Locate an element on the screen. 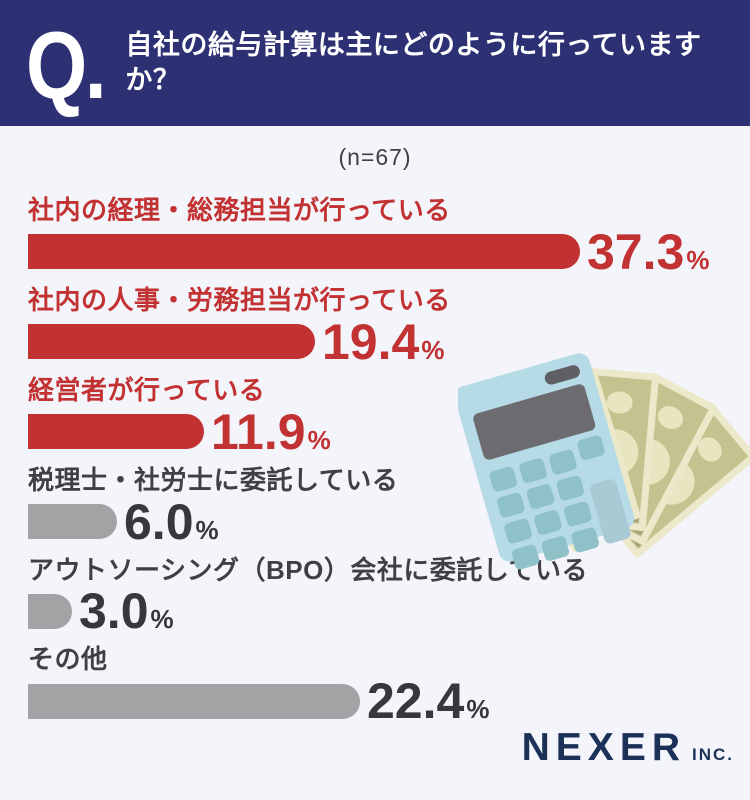 The height and width of the screenshot is (800, 750). bar-value: 6.0% is located at coordinates (171, 522).